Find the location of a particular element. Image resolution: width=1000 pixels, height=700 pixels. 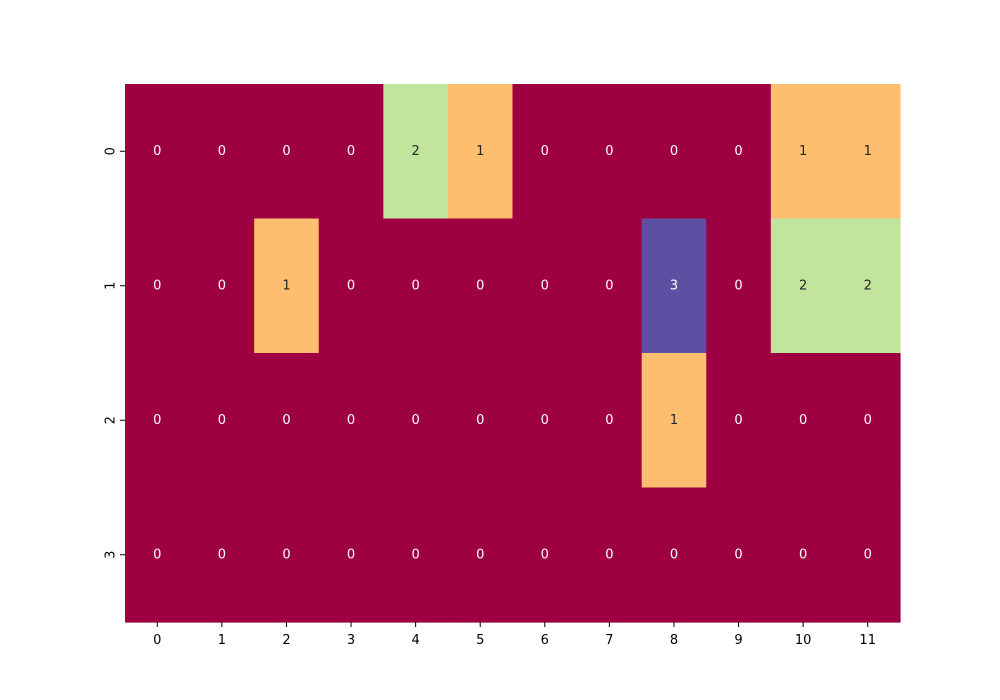

cell-value-label: 3 is located at coordinates (674, 285).